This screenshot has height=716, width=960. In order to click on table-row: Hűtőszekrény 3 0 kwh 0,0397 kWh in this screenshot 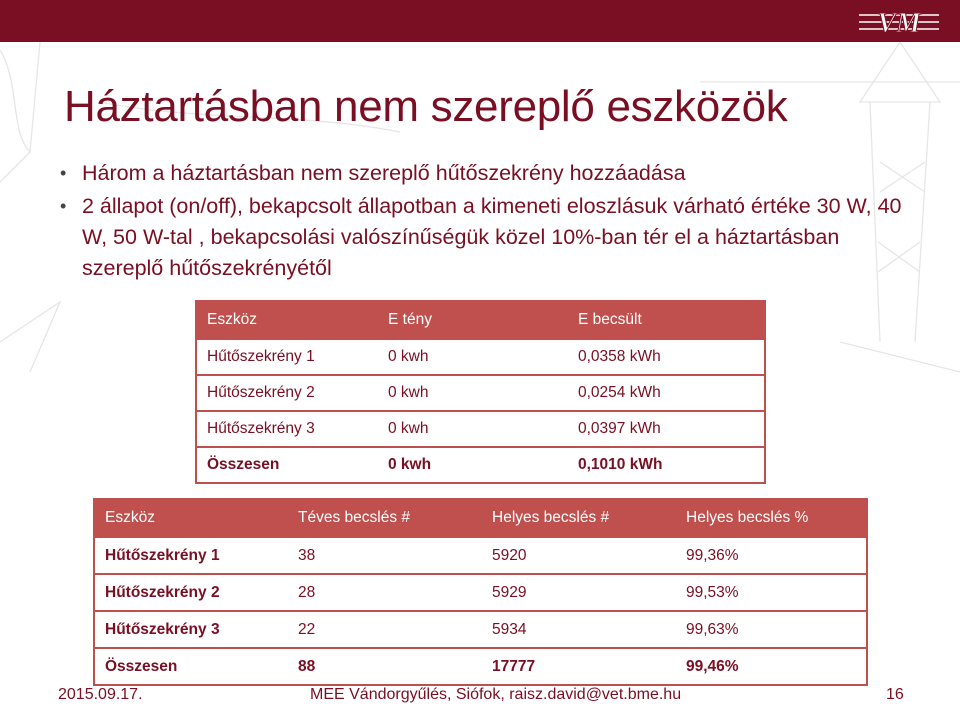, I will do `click(480, 428)`.